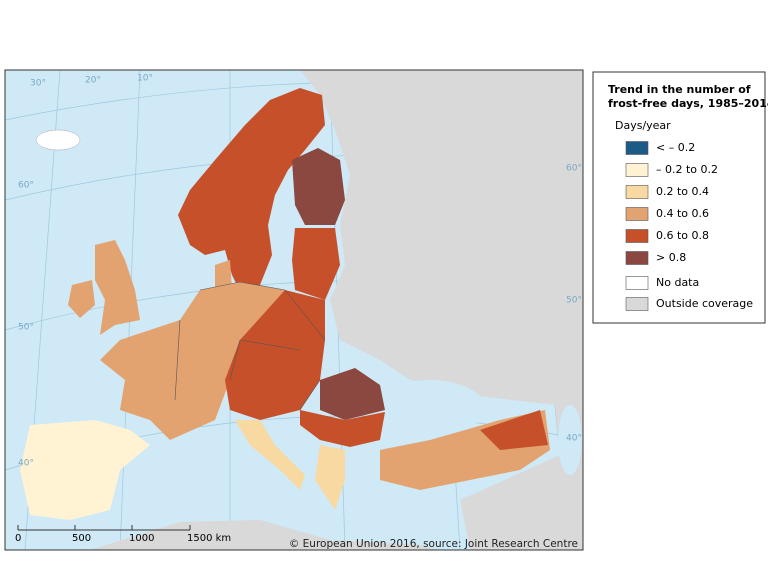 The height and width of the screenshot is (561, 768). Describe the element at coordinates (679, 89) in the screenshot. I see `legend-title: Trend in the number of` at that location.